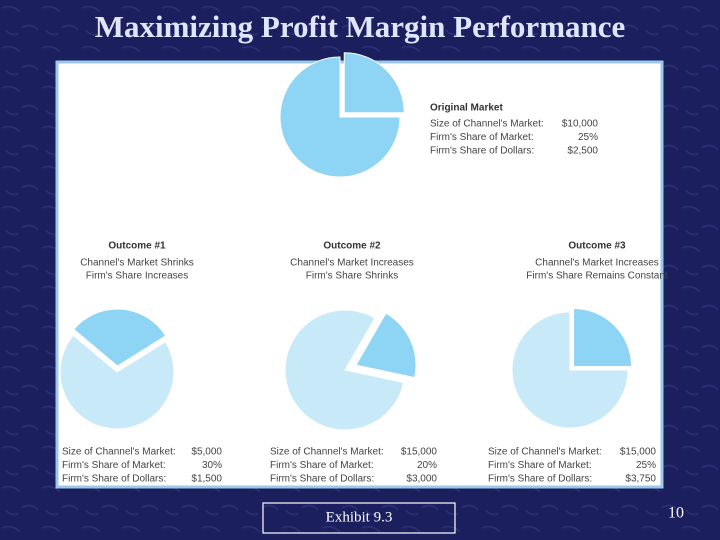 The height and width of the screenshot is (540, 720). Describe the element at coordinates (352, 276) in the screenshot. I see `panel-subtitle: Firm's Share Shrinks` at that location.